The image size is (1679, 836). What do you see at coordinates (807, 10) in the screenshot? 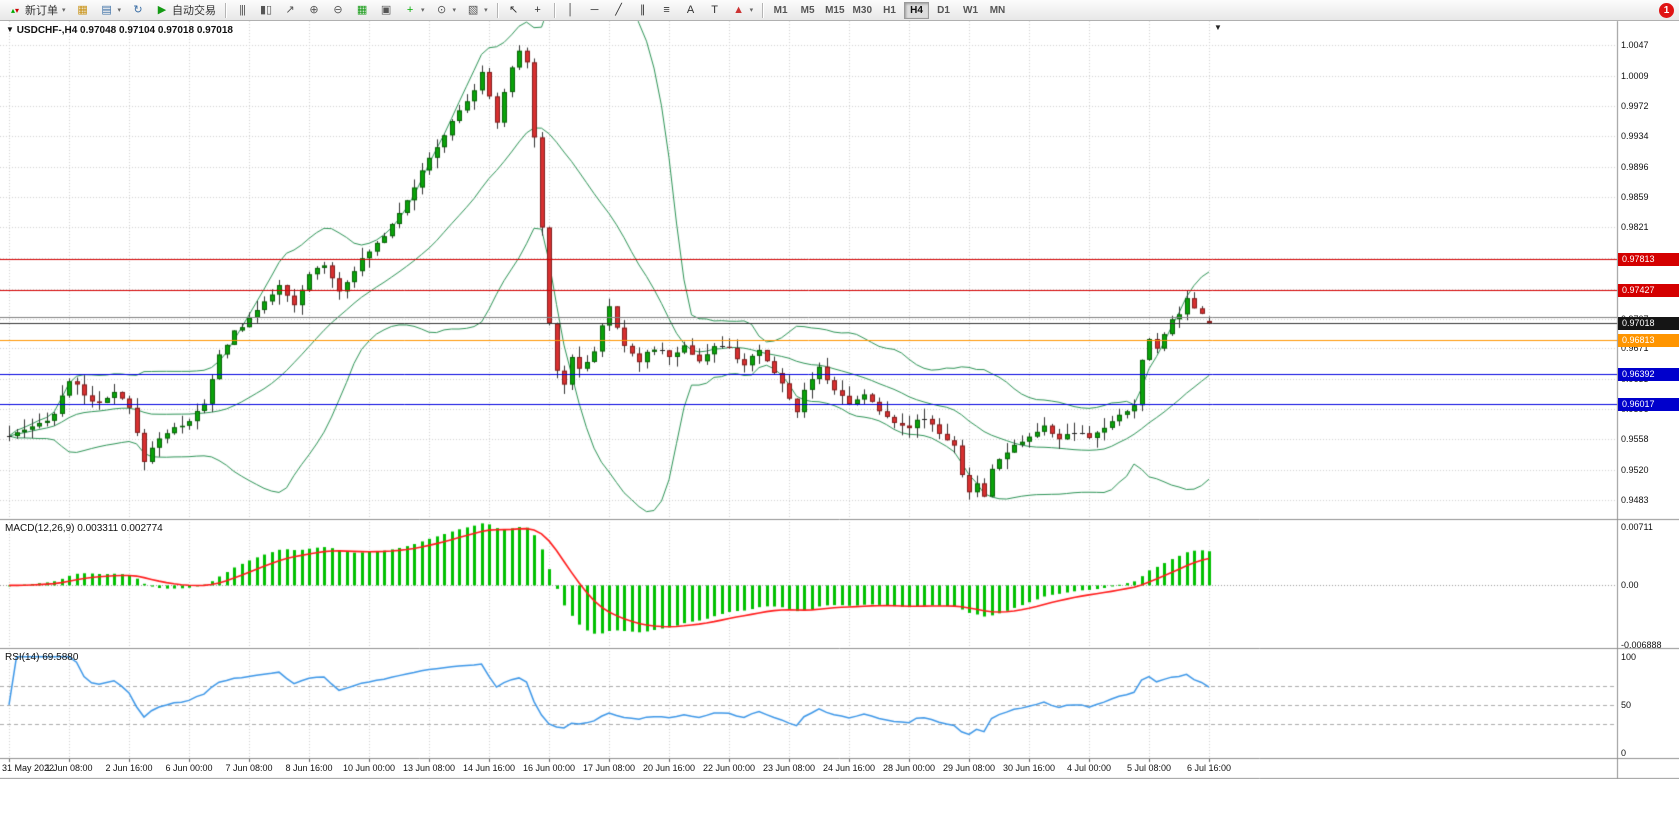
I see `timeframe-button-m5: M5` at bounding box center [807, 10].